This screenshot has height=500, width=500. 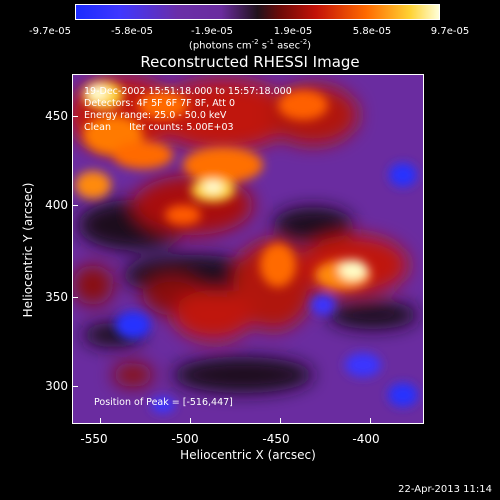 I want to click on image-title: Reconstructed RHESSI Image, so click(x=250, y=62).